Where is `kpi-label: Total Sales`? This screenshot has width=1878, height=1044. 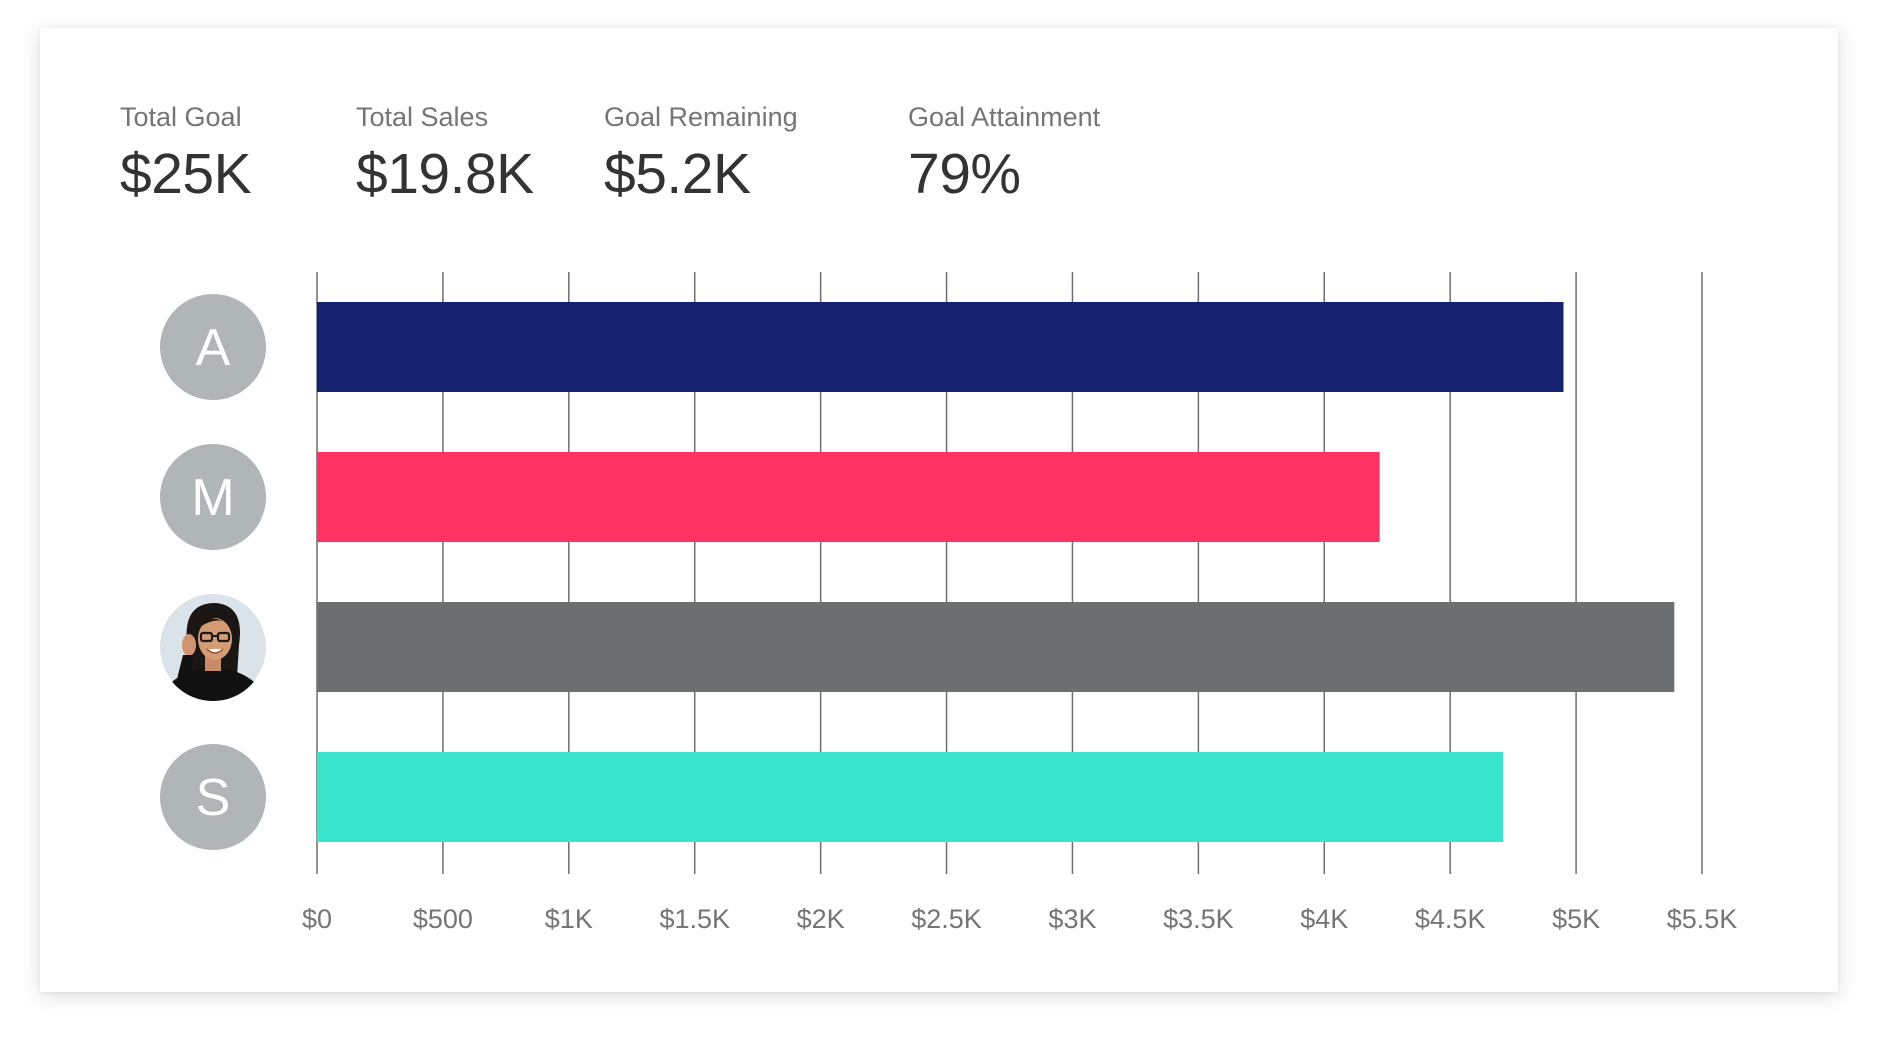
kpi-label: Total Sales is located at coordinates (422, 117).